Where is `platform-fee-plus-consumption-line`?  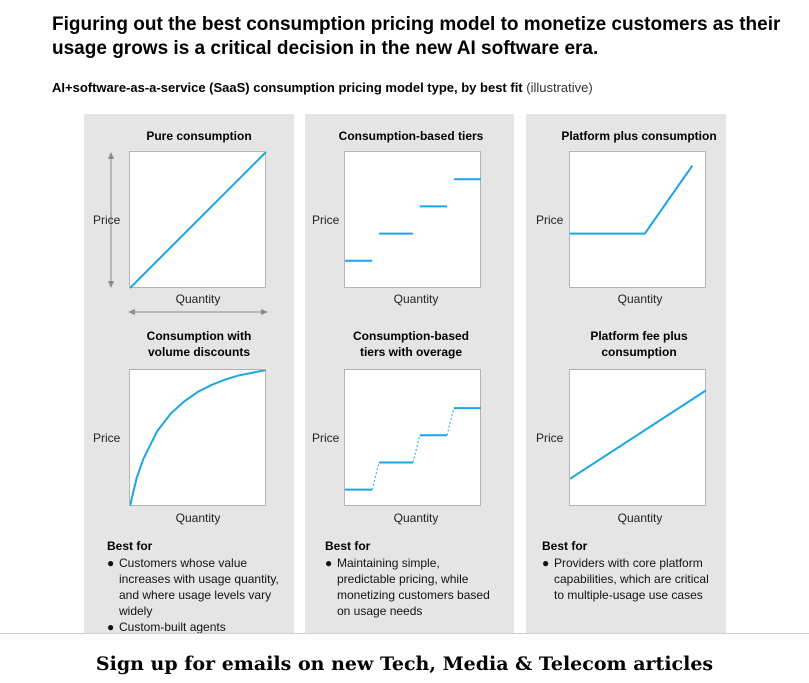
platform-fee-plus-consumption-line is located at coordinates (638, 434).